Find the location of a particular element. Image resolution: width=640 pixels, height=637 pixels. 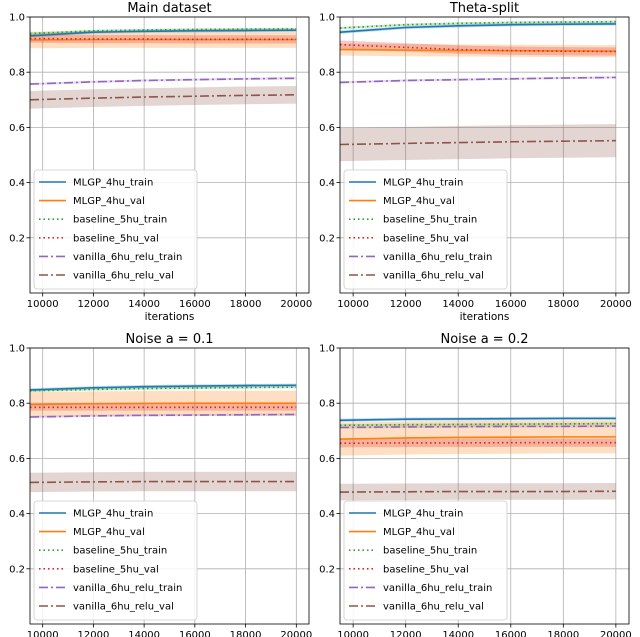

chart-title: Main dataset is located at coordinates (169, 8).